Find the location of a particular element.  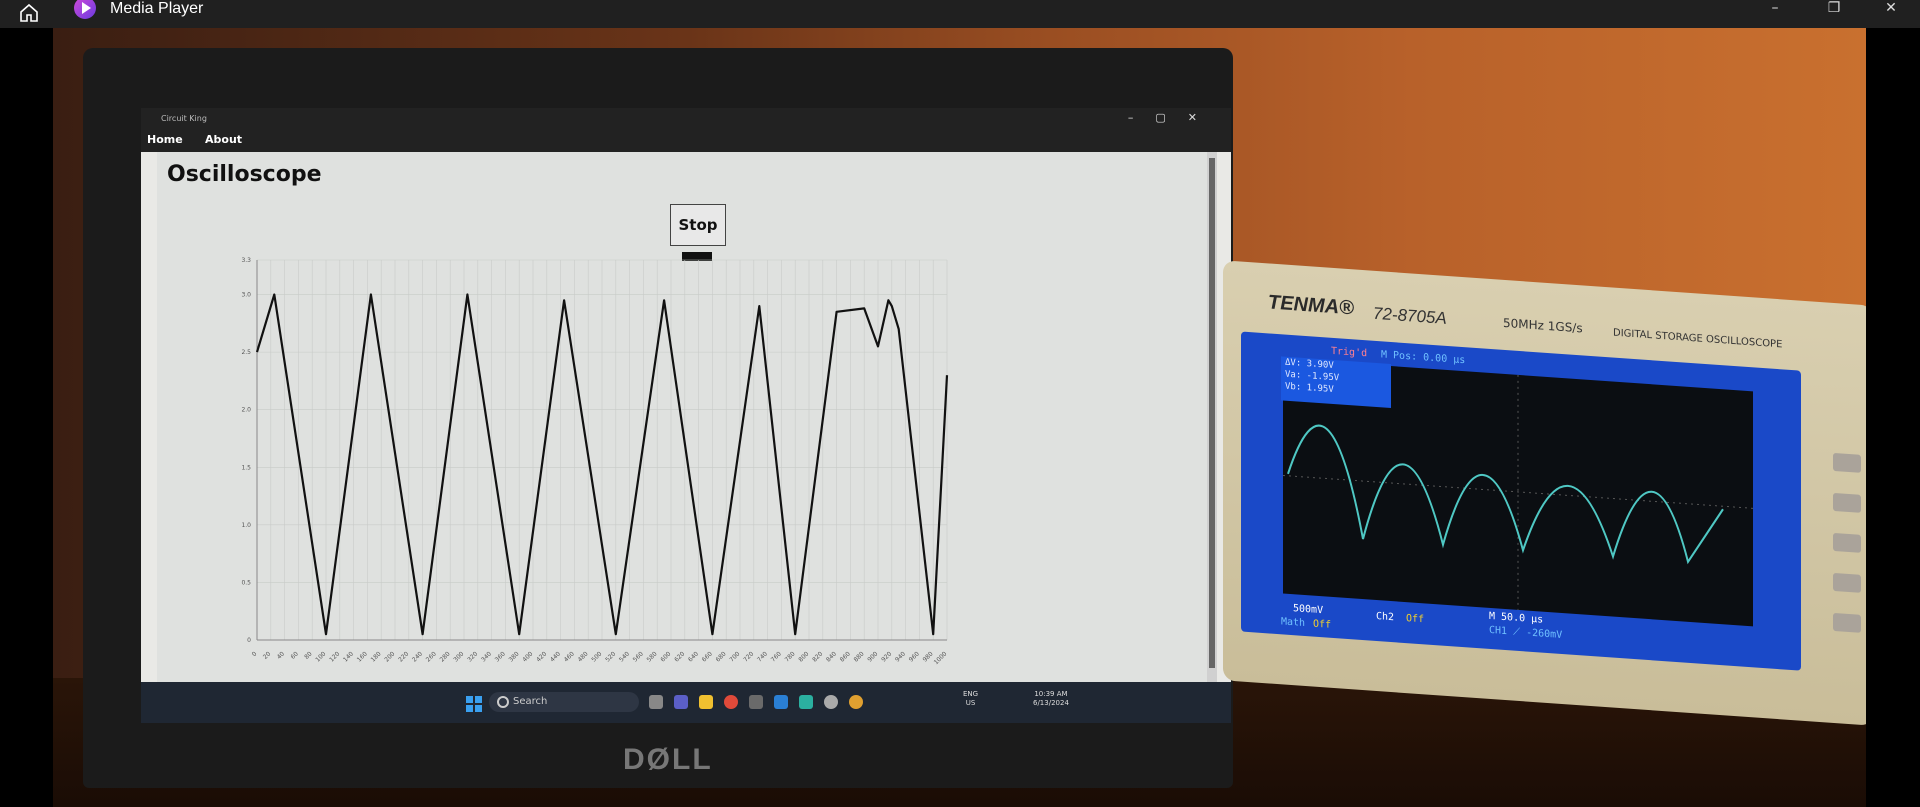

chart-x-tick-label: 720 is located at coordinates (748, 656).